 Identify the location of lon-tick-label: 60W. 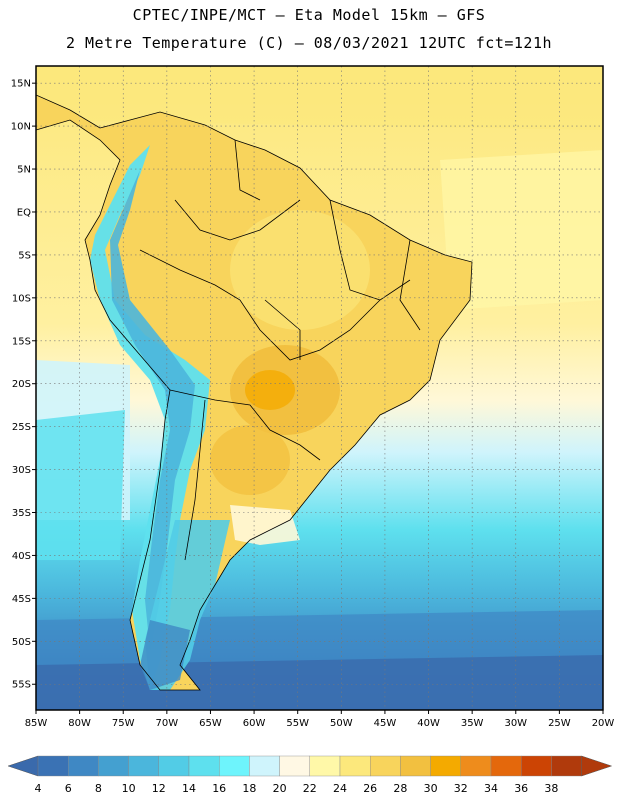
(254, 723).